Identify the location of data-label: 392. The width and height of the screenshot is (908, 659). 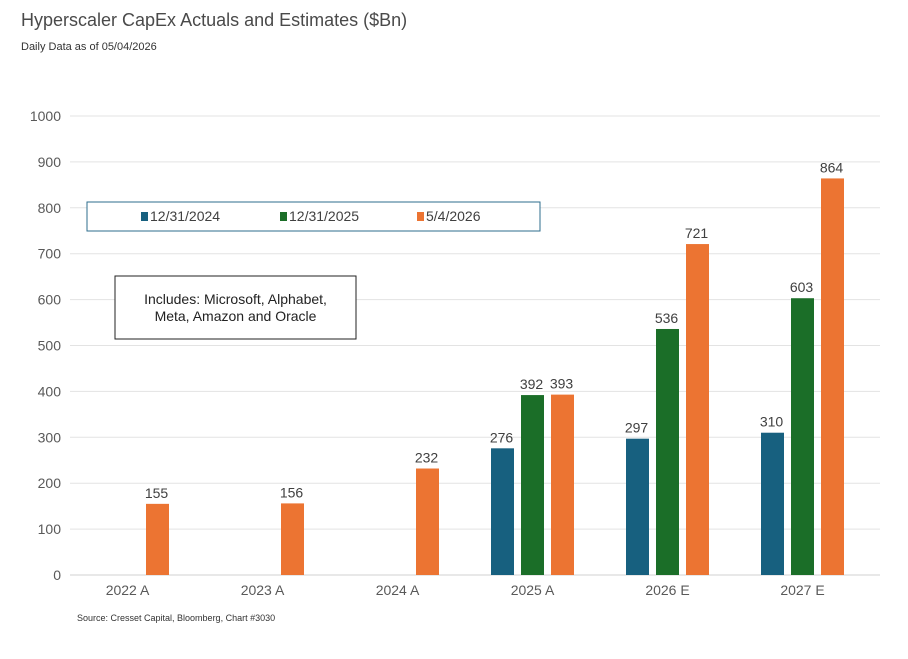
(532, 384).